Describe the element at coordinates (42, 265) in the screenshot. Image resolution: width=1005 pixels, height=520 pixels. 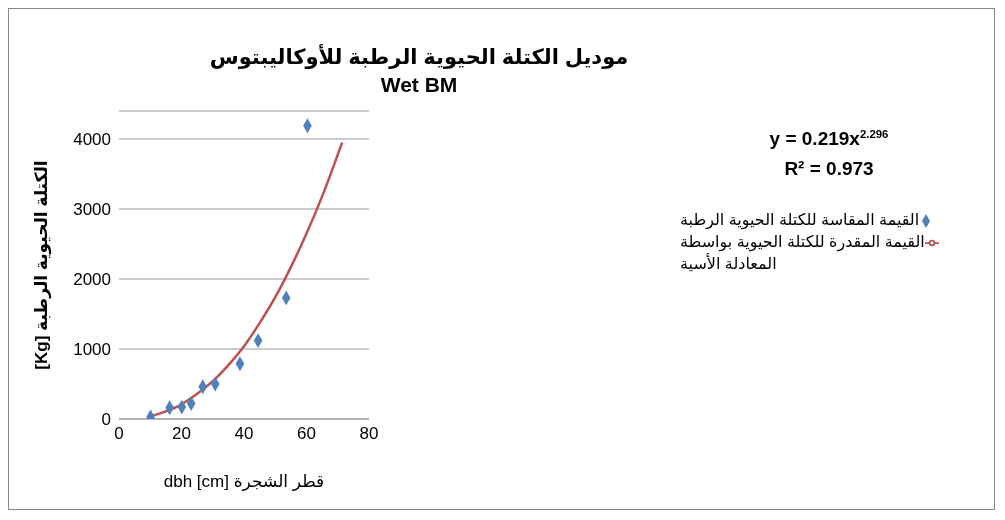
I see `y-axis-title: الكتلة الحيوية الرطبة [Kg]` at that location.